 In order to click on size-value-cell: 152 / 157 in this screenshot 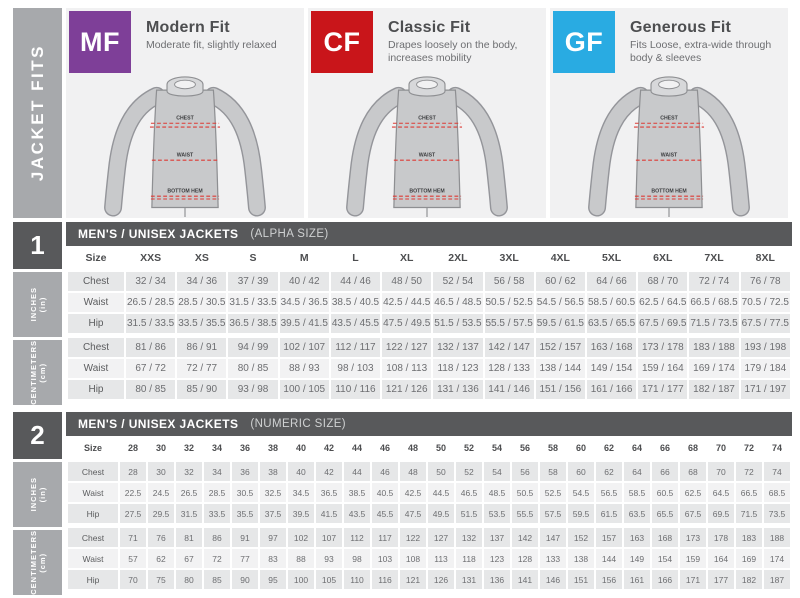, I will do `click(560, 347)`.